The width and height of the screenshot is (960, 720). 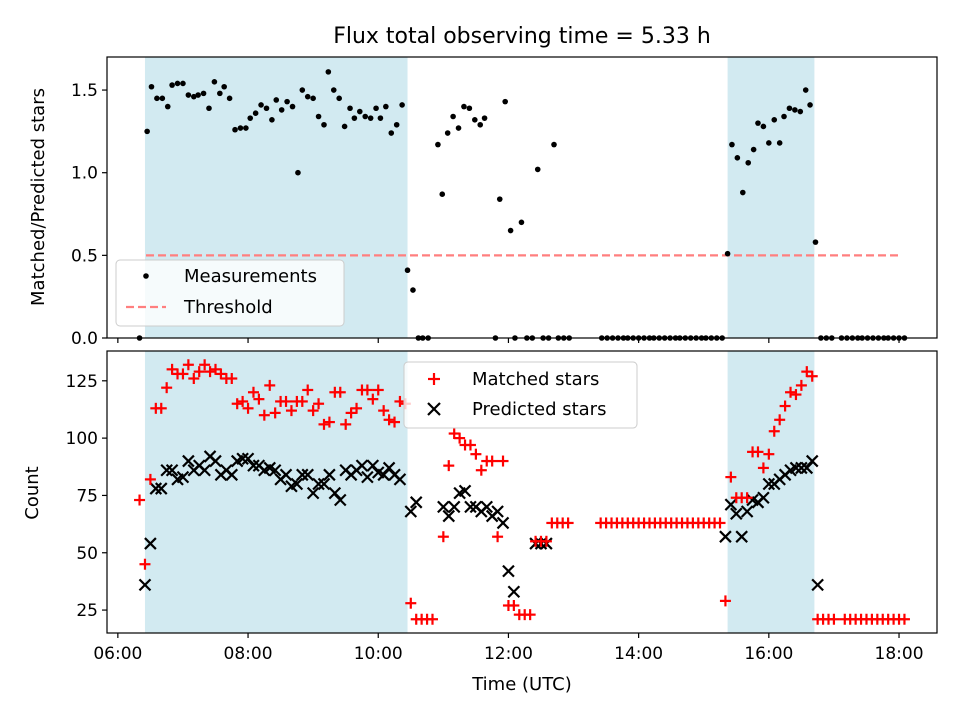 What do you see at coordinates (87, 611) in the screenshot?
I see `bottom-y-tick-label: 25` at bounding box center [87, 611].